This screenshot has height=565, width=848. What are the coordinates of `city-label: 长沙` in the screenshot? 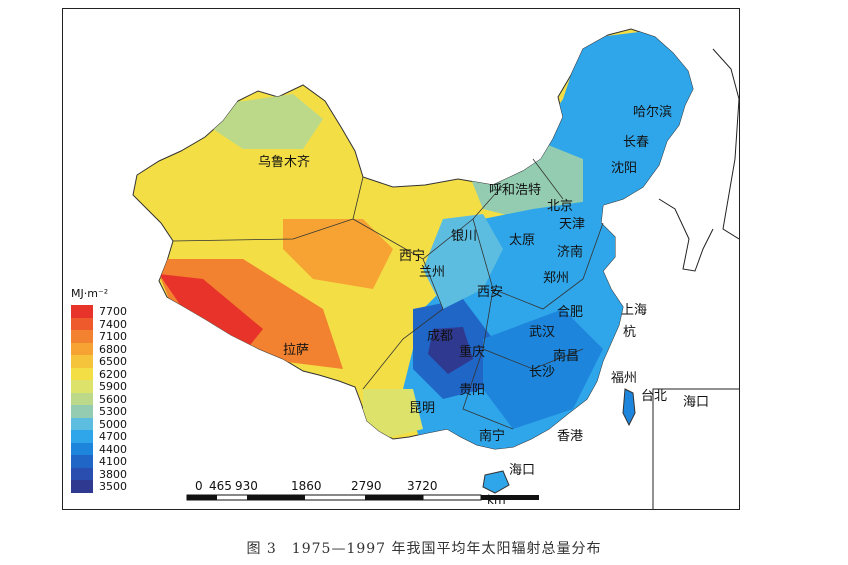 It's located at (542, 372).